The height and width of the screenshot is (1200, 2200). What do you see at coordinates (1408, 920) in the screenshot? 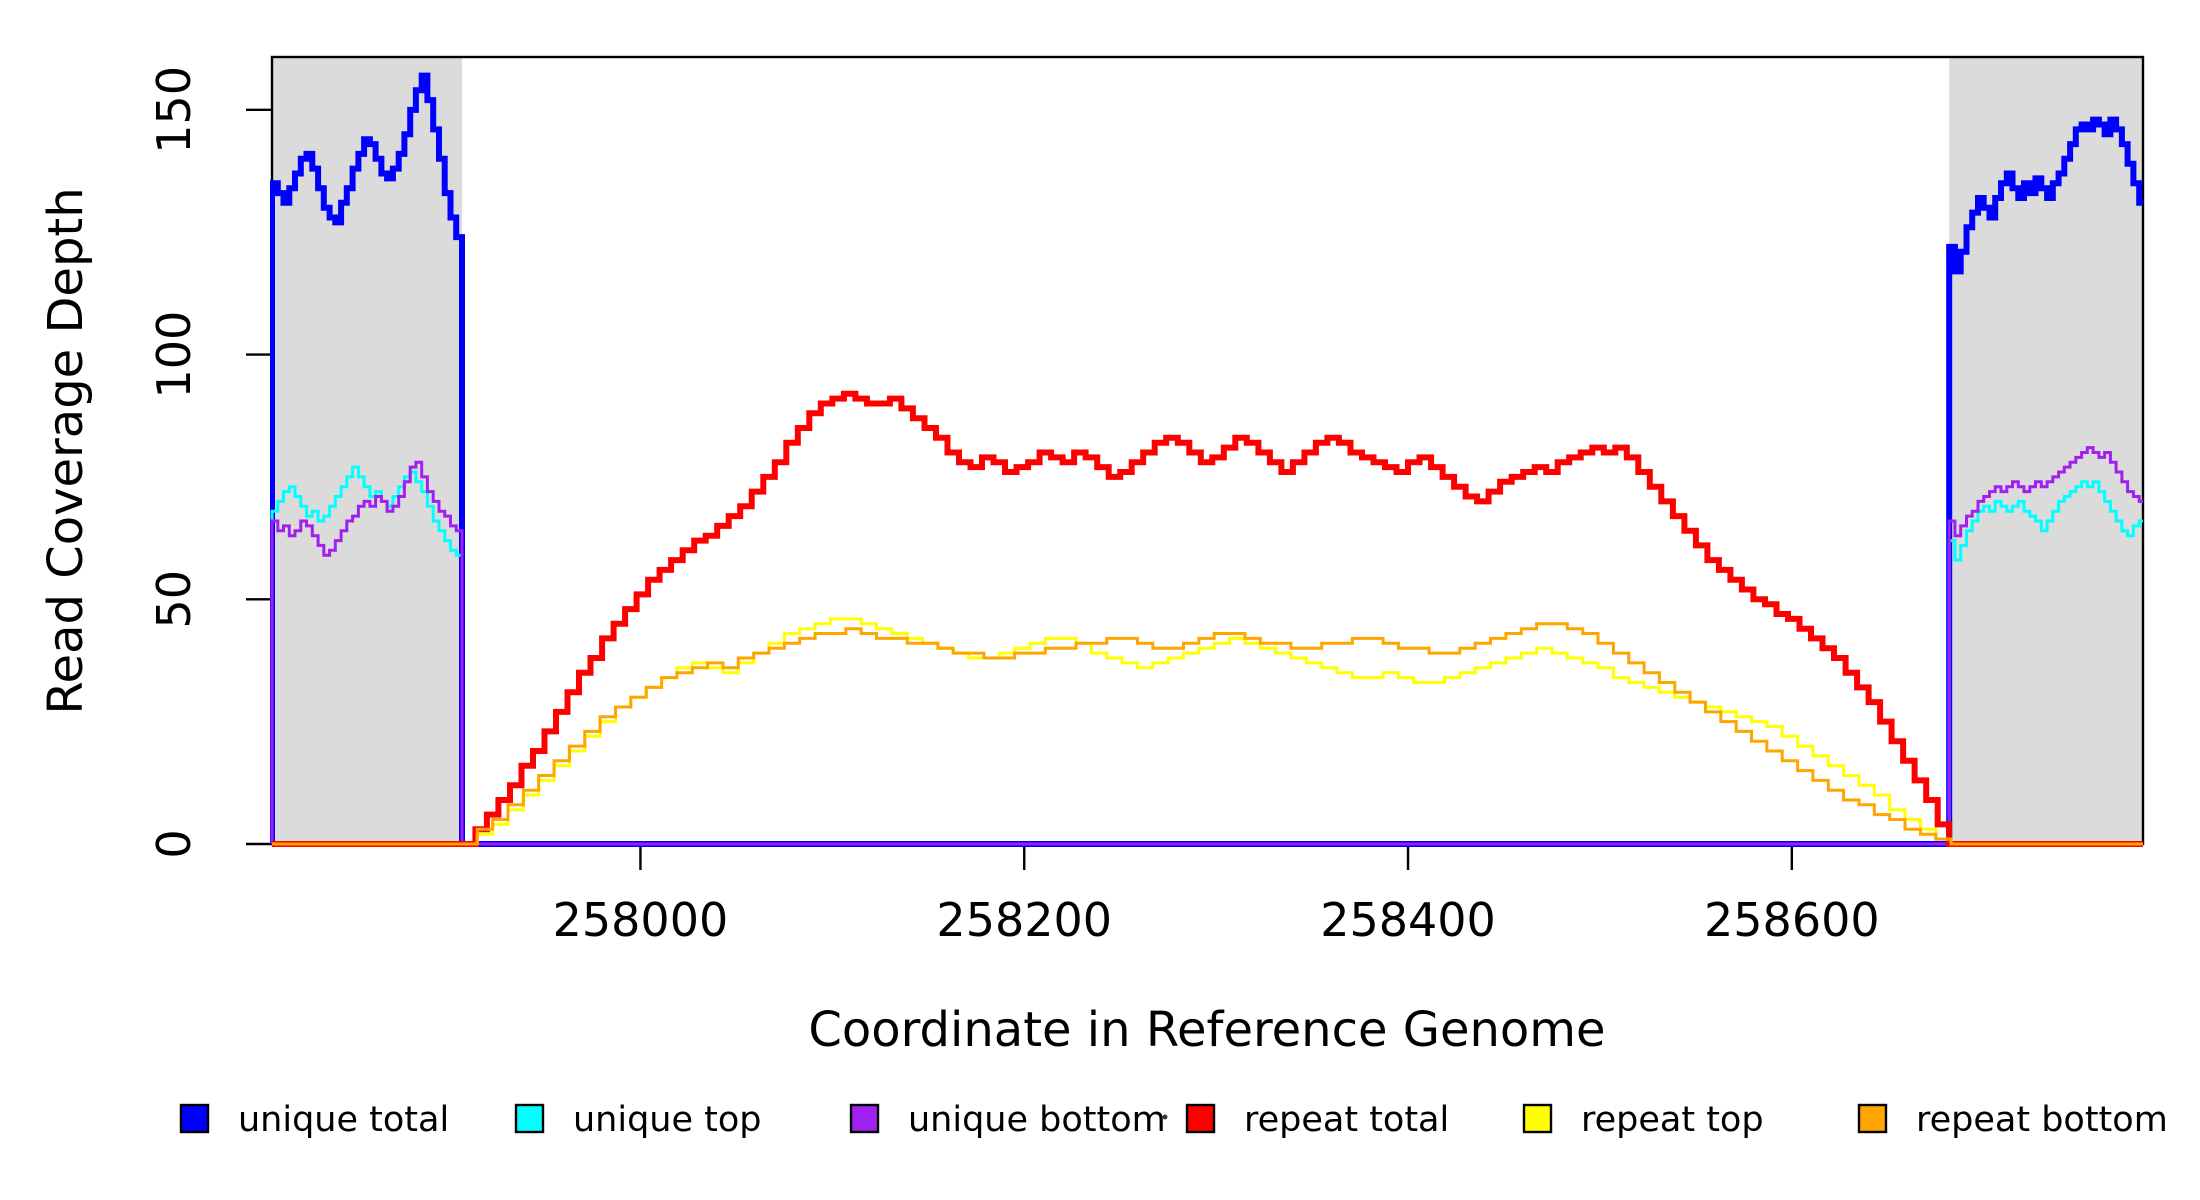
I see `x-tick-label: 258400` at bounding box center [1408, 920].